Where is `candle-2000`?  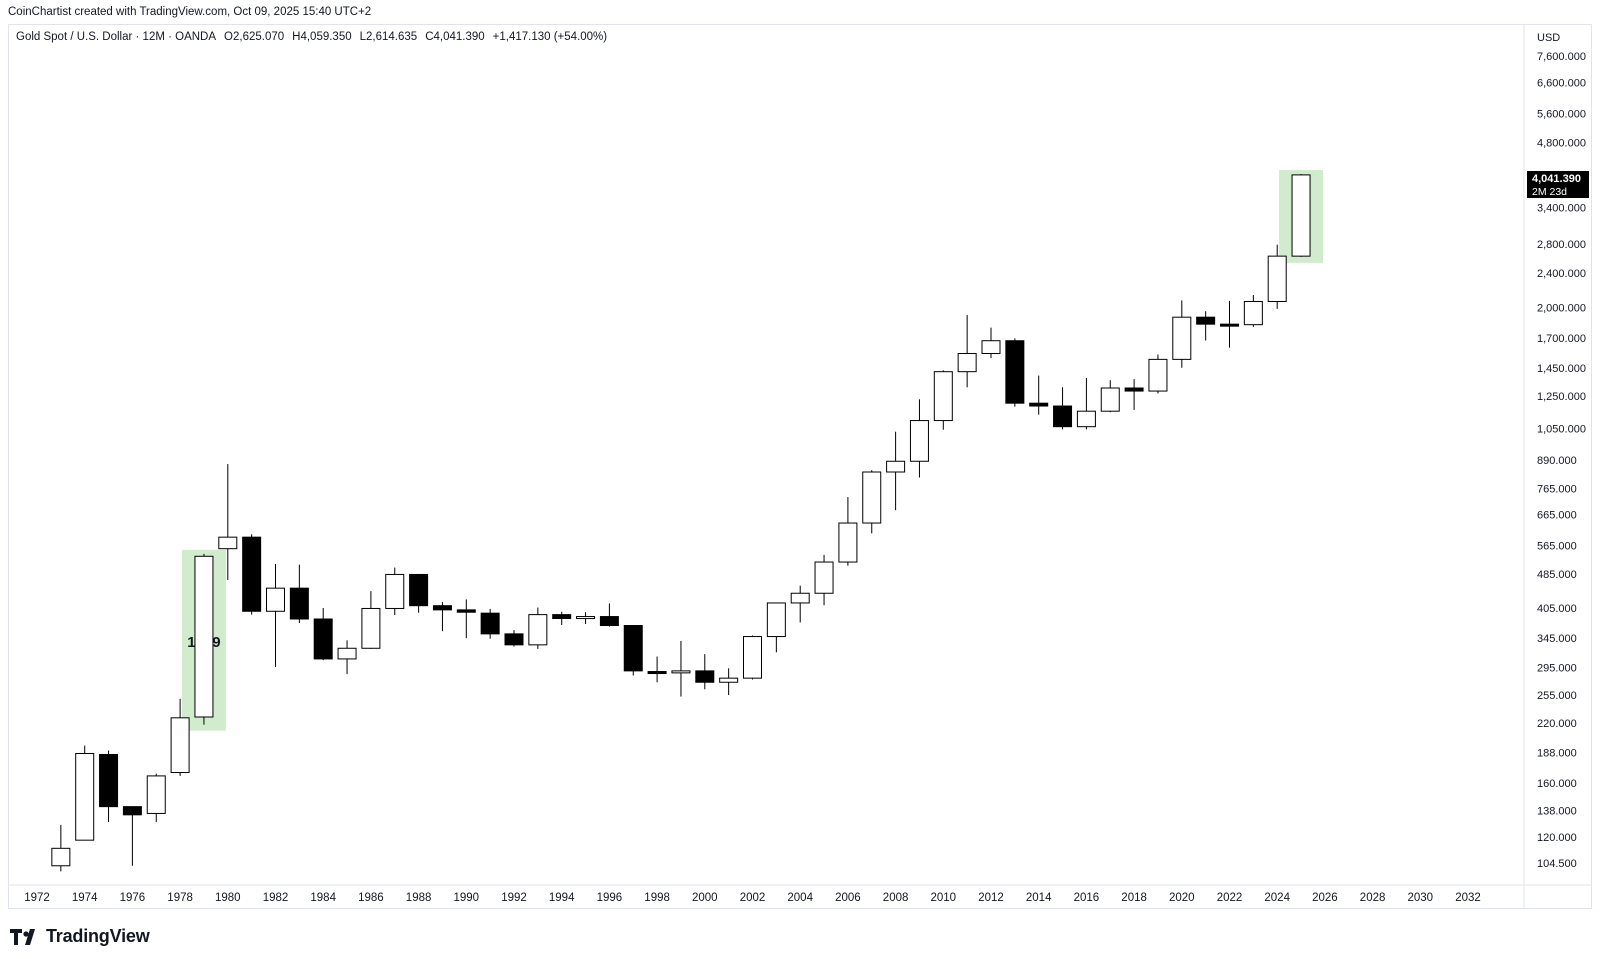 candle-2000 is located at coordinates (705, 672).